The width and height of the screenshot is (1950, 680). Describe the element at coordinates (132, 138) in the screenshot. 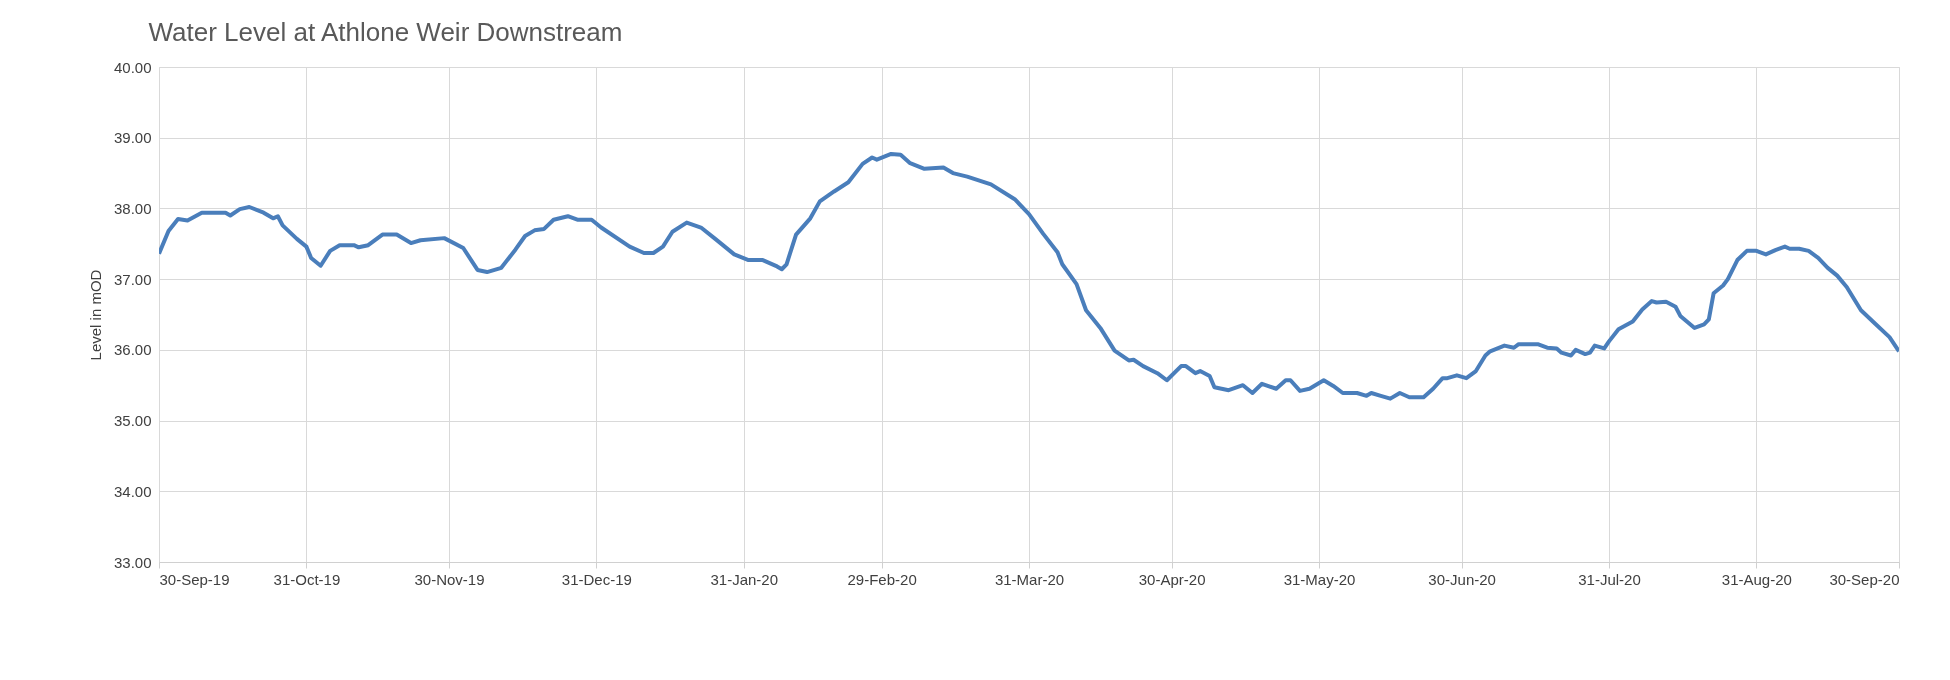

I see `y-tick-label: 39.00` at that location.